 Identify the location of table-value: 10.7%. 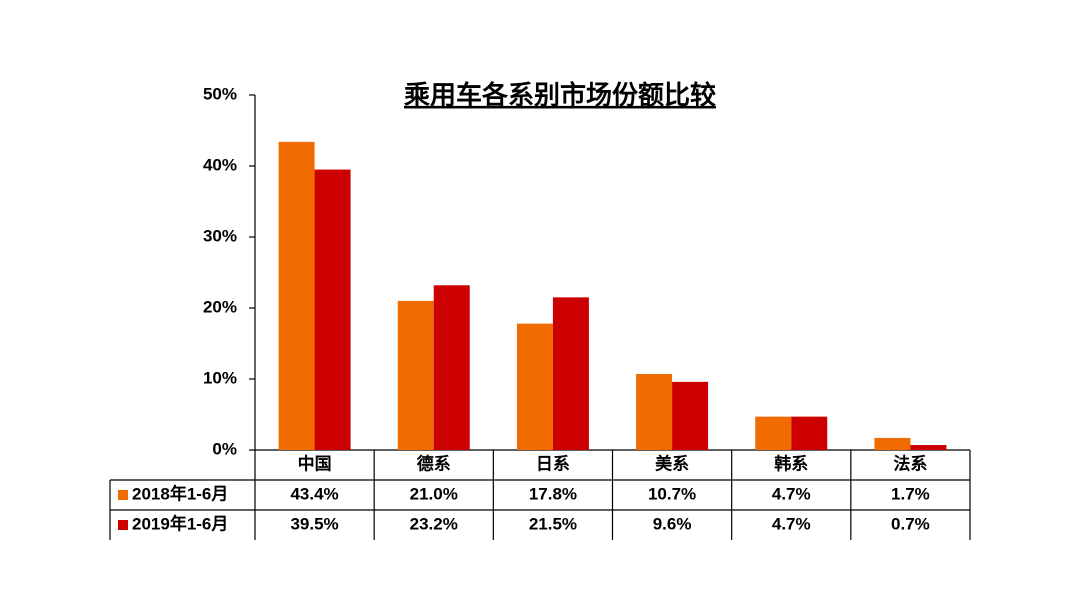
(672, 493).